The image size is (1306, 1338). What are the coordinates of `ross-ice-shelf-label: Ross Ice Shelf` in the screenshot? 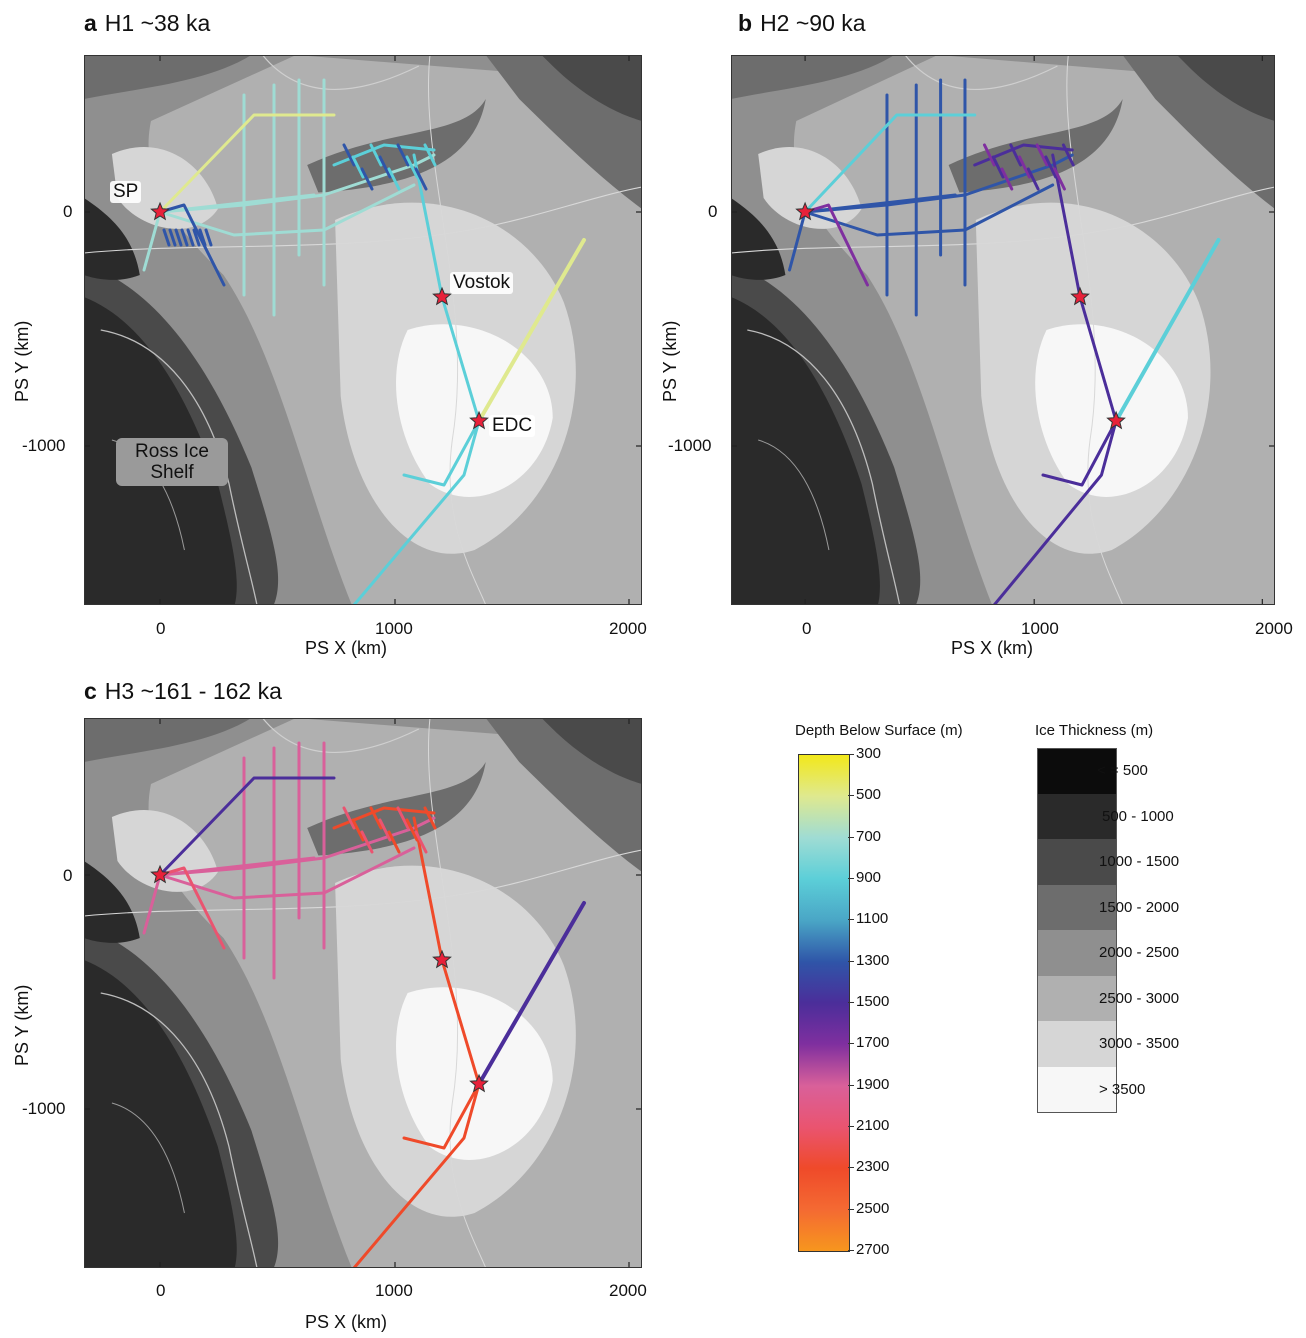 It's located at (172, 462).